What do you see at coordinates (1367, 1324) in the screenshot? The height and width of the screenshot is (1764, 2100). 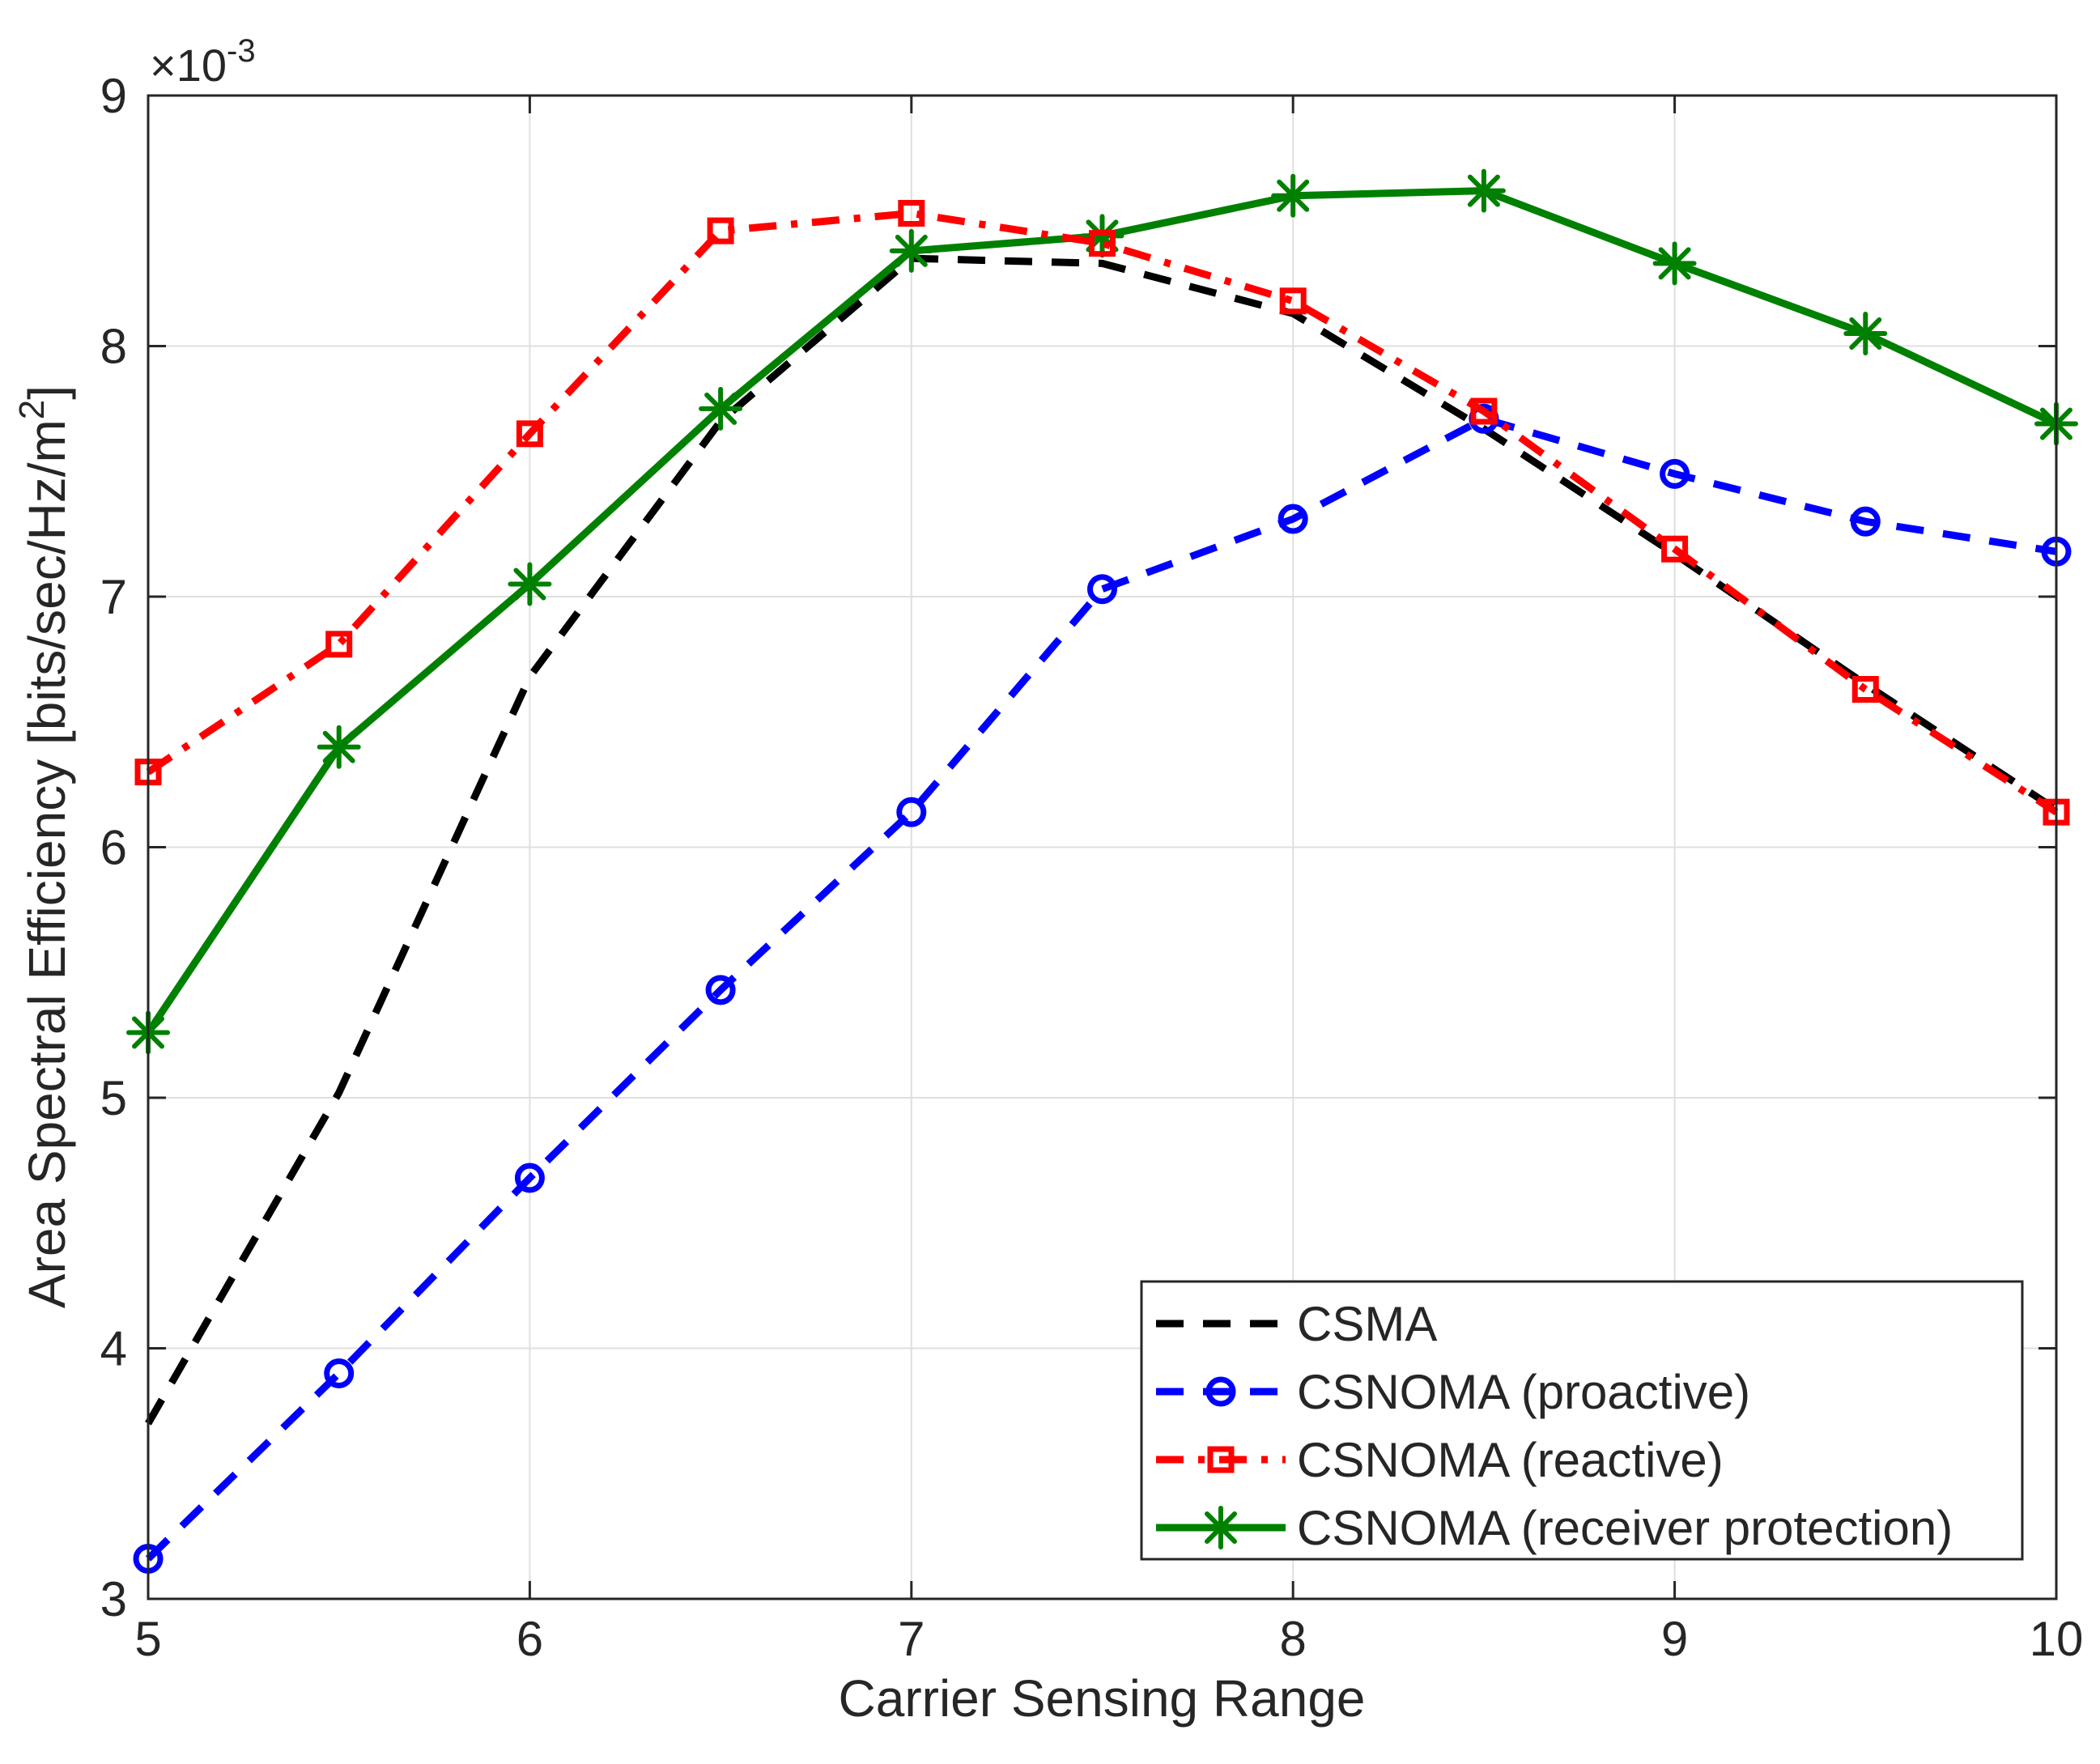 I see `legend-label-csma: CSMA` at bounding box center [1367, 1324].